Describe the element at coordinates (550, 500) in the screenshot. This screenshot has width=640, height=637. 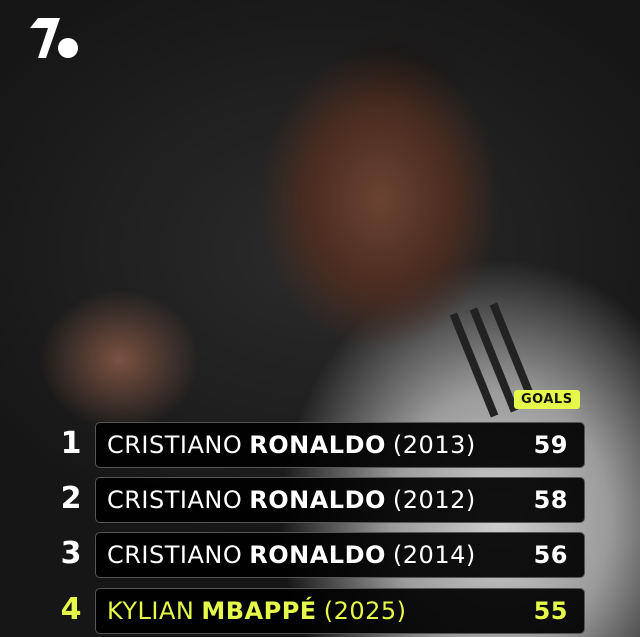
I see `goals-value: 58` at that location.